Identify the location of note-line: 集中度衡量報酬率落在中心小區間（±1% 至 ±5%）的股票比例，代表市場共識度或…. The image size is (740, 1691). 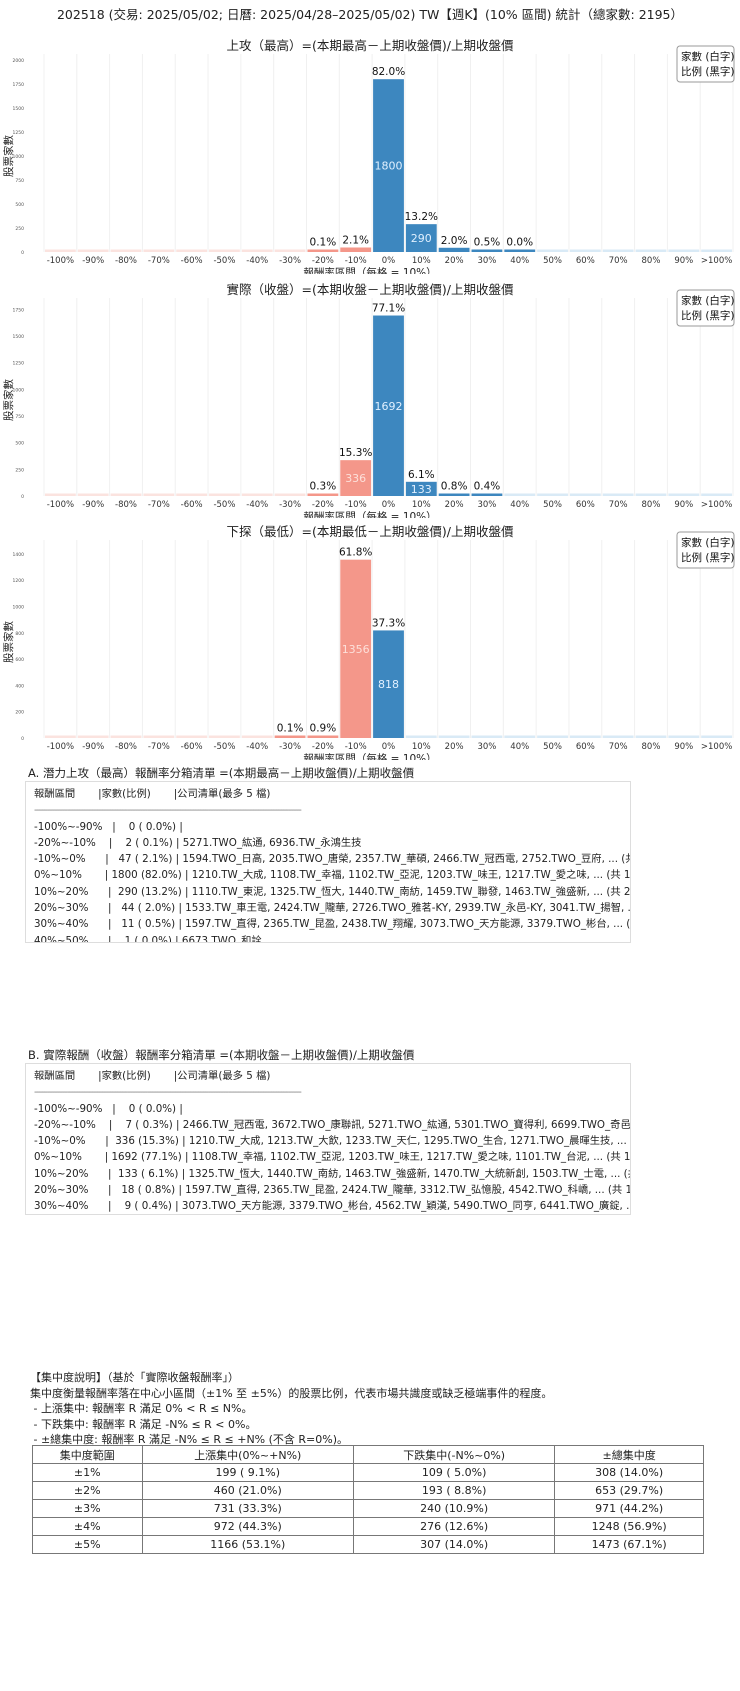
(291, 1393).